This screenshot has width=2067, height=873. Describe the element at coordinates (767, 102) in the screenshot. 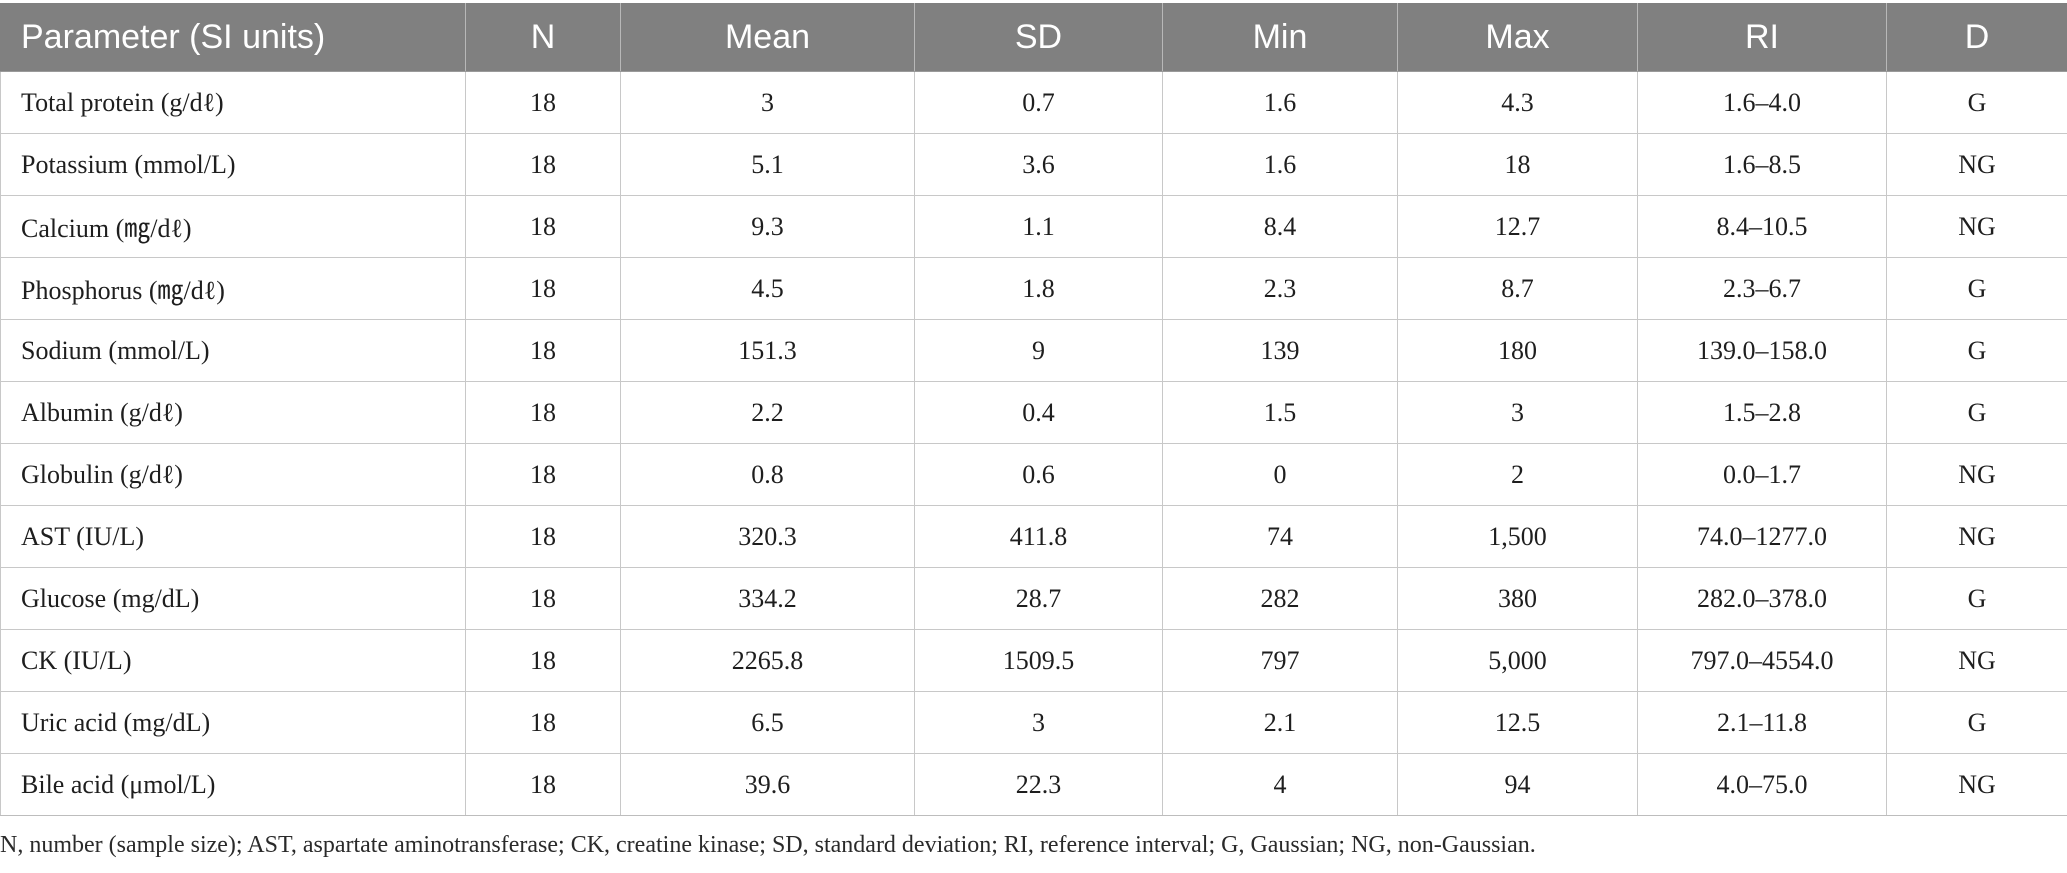

I see `cell-mean: 3` at that location.